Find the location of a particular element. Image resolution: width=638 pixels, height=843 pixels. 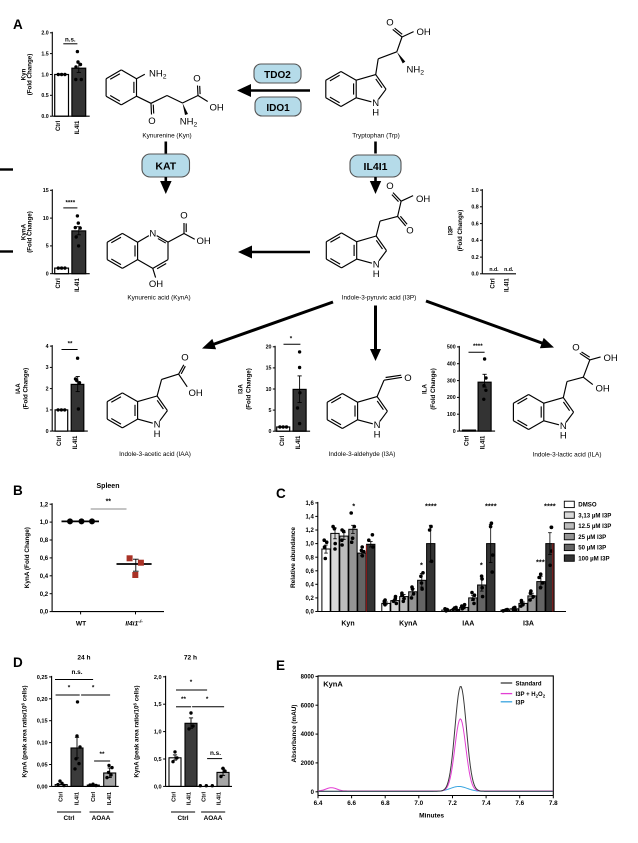

svg-text: 1 is located at coordinates (47, 411).